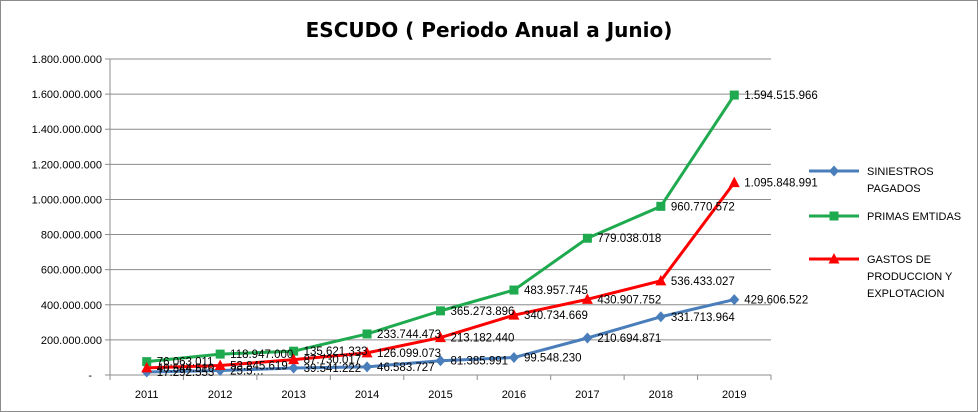 The height and width of the screenshot is (412, 978). Describe the element at coordinates (480, 362) in the screenshot. I see `data-label: 81.385.991` at that location.